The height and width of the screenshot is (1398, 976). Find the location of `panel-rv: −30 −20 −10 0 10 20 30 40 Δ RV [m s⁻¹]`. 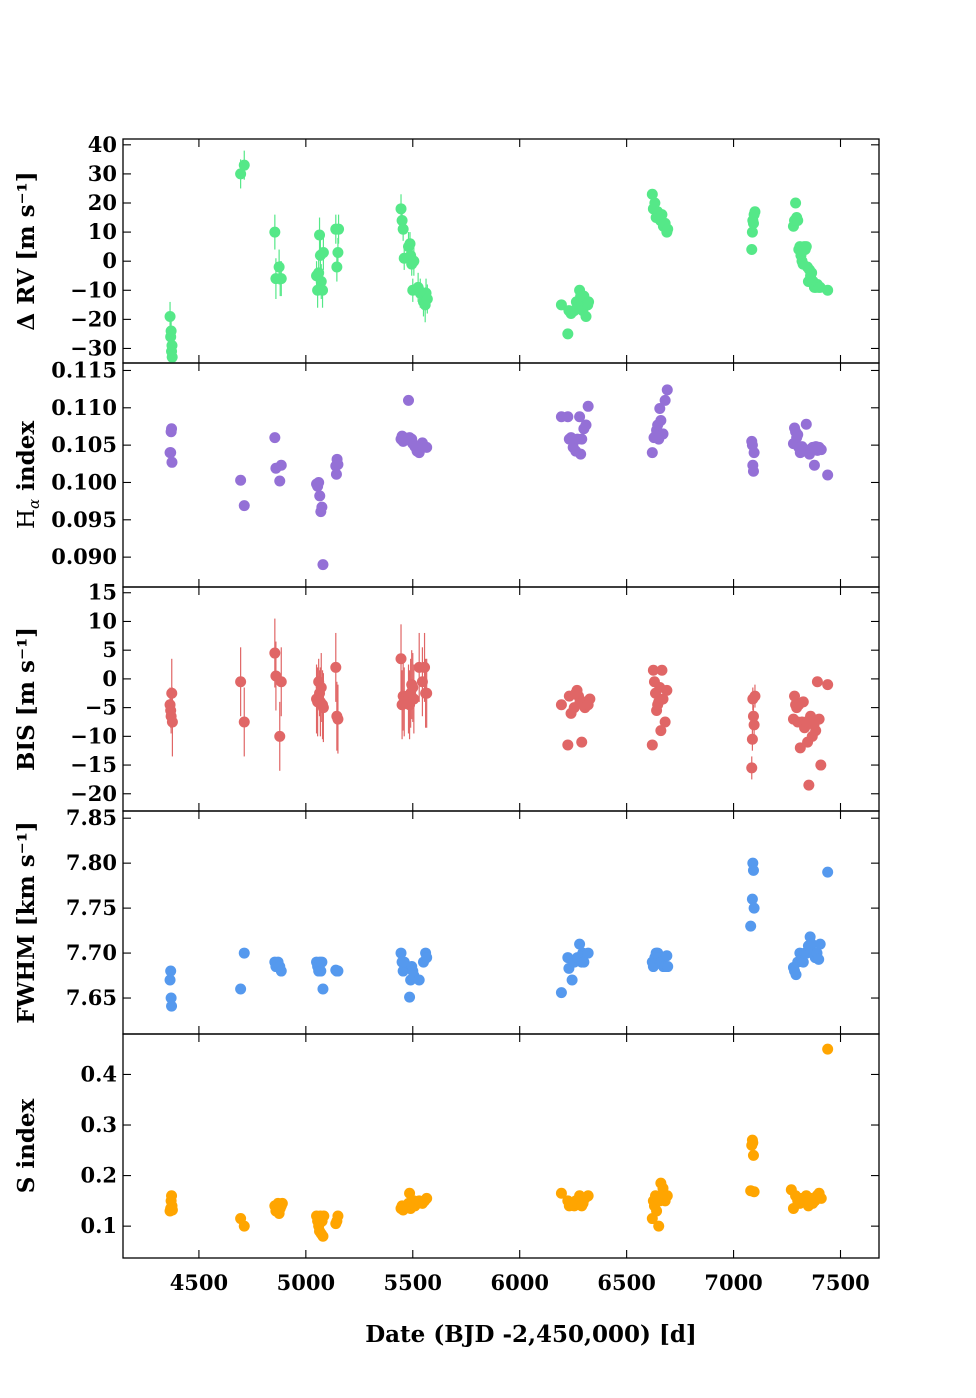

panel-rv: −30 −20 −10 0 10 20 30 40 Δ RV [m s⁻¹] is located at coordinates (446, 248).